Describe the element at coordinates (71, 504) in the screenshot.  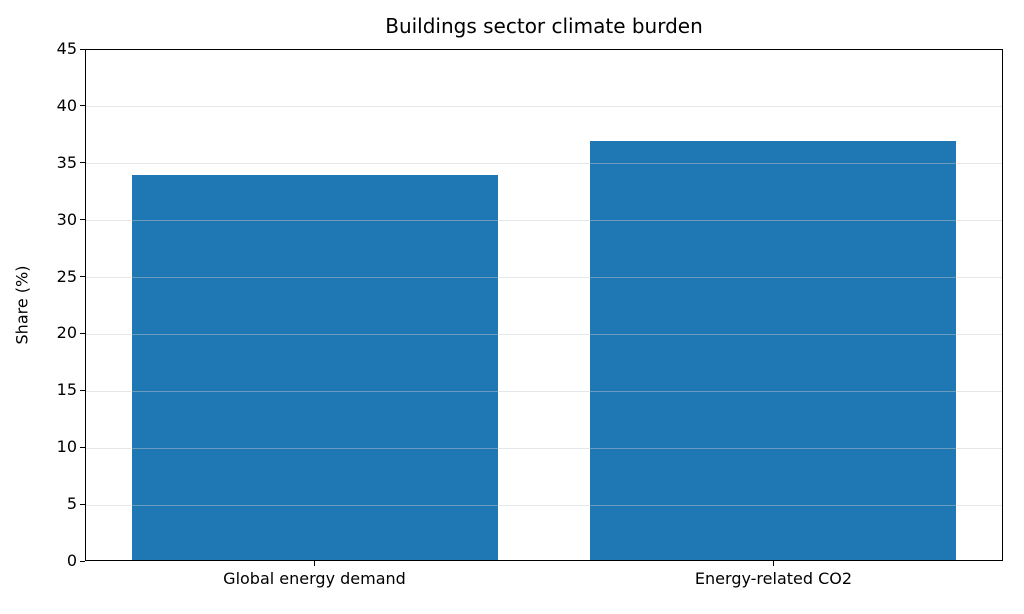
I see `y-tick-label: 5` at that location.